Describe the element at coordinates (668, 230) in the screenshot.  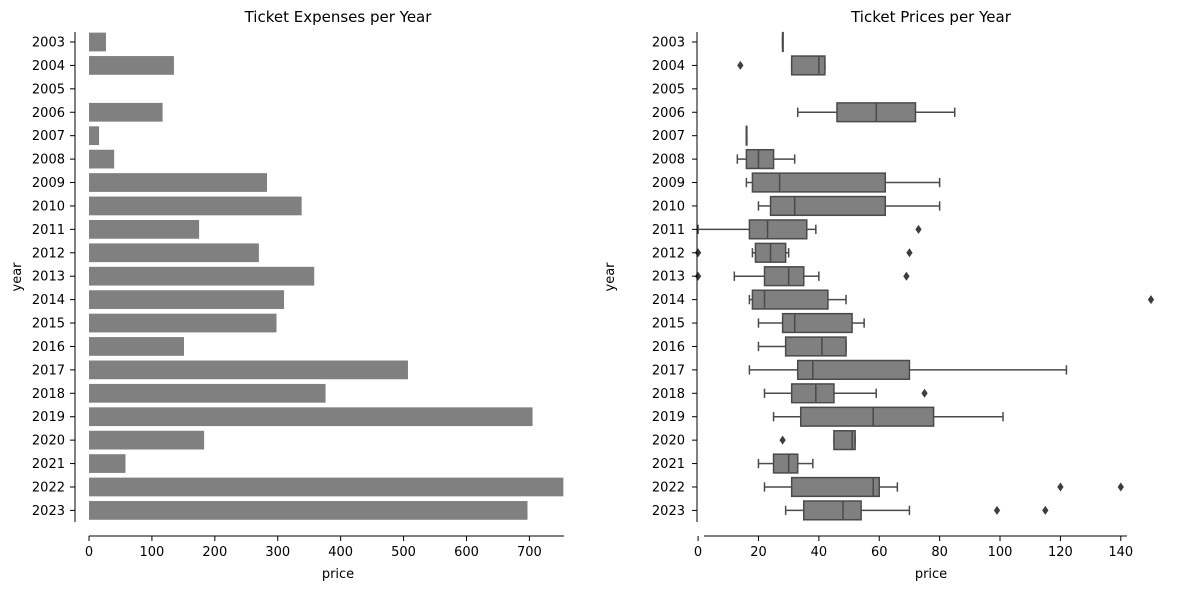
I see `y-tick-label: 2011` at that location.